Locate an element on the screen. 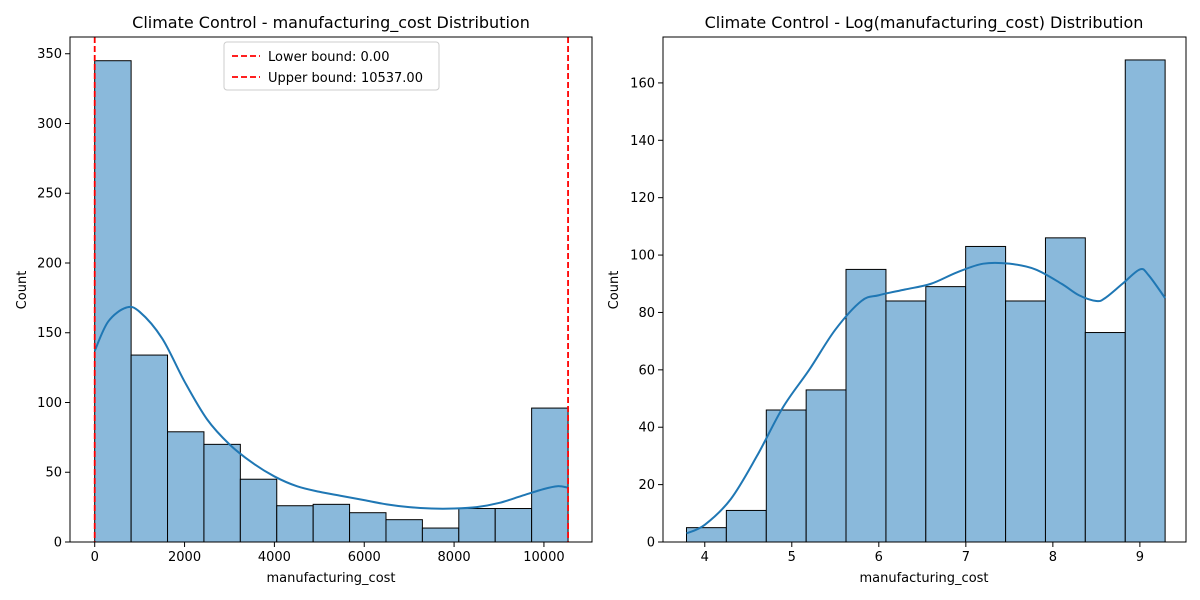  legend-box is located at coordinates (331, 66).